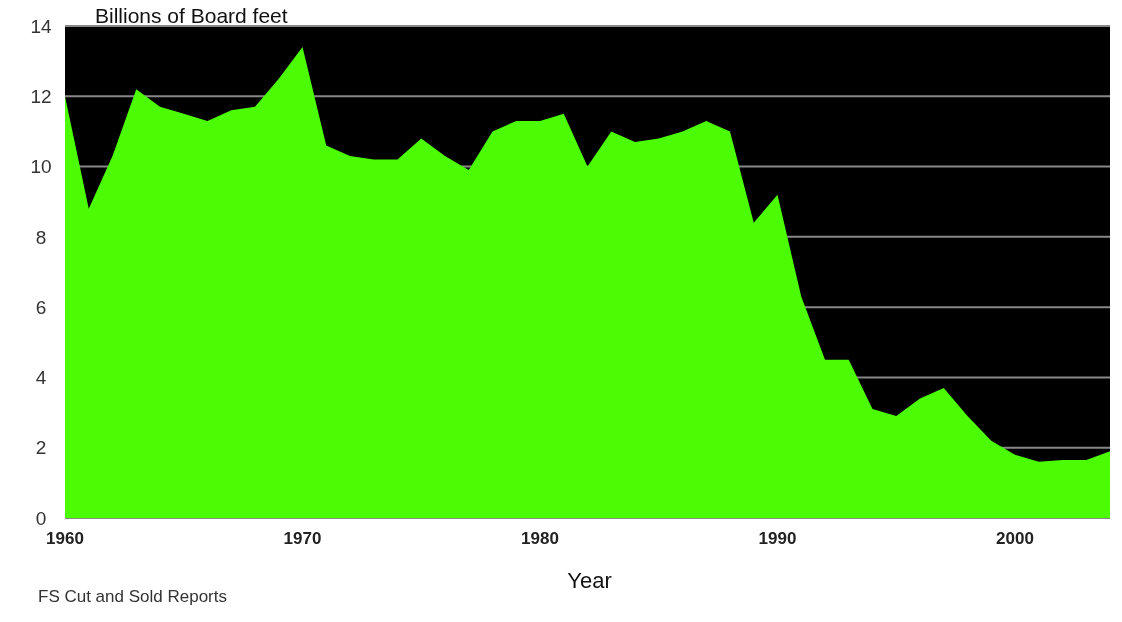 The image size is (1122, 622). I want to click on y-tick-label: 10, so click(41, 167).